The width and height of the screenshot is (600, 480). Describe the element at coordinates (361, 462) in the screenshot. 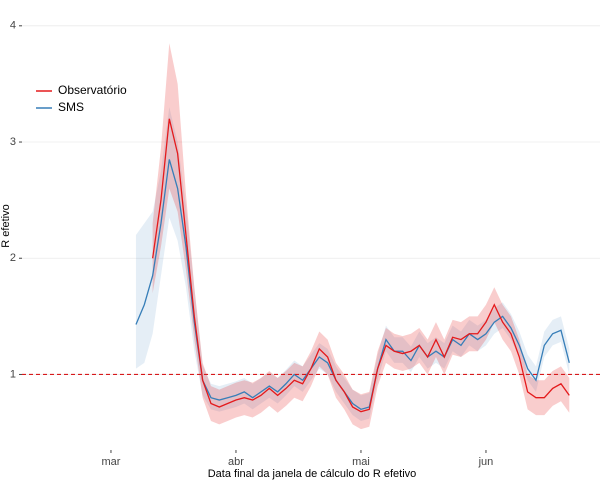

I see `x-tick-label: mai` at that location.